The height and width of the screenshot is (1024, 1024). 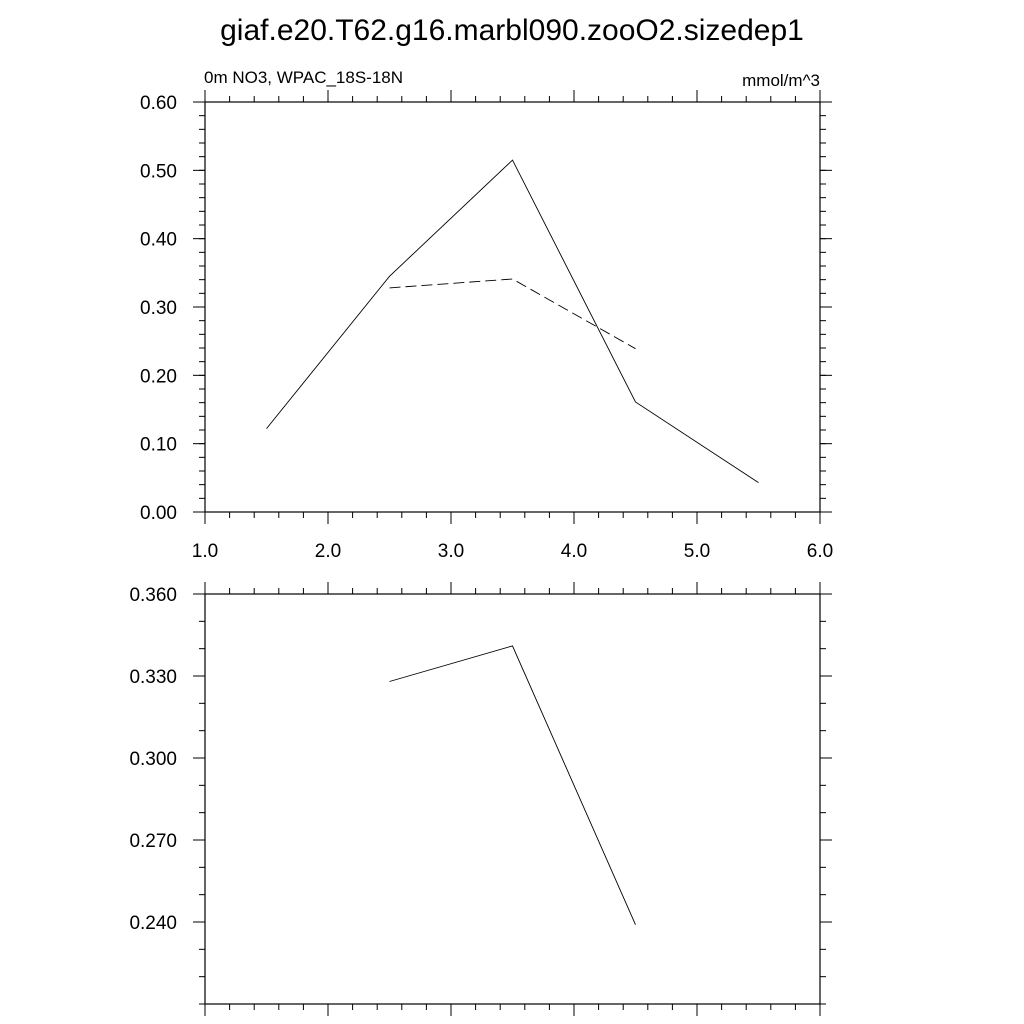 What do you see at coordinates (574, 551) in the screenshot?
I see `x-tick-label: 4.0` at bounding box center [574, 551].